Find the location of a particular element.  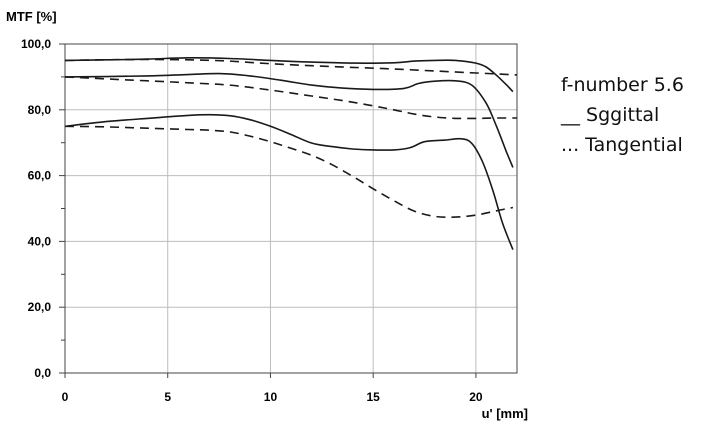

y-tick-label: 40,0 is located at coordinates (40, 241).